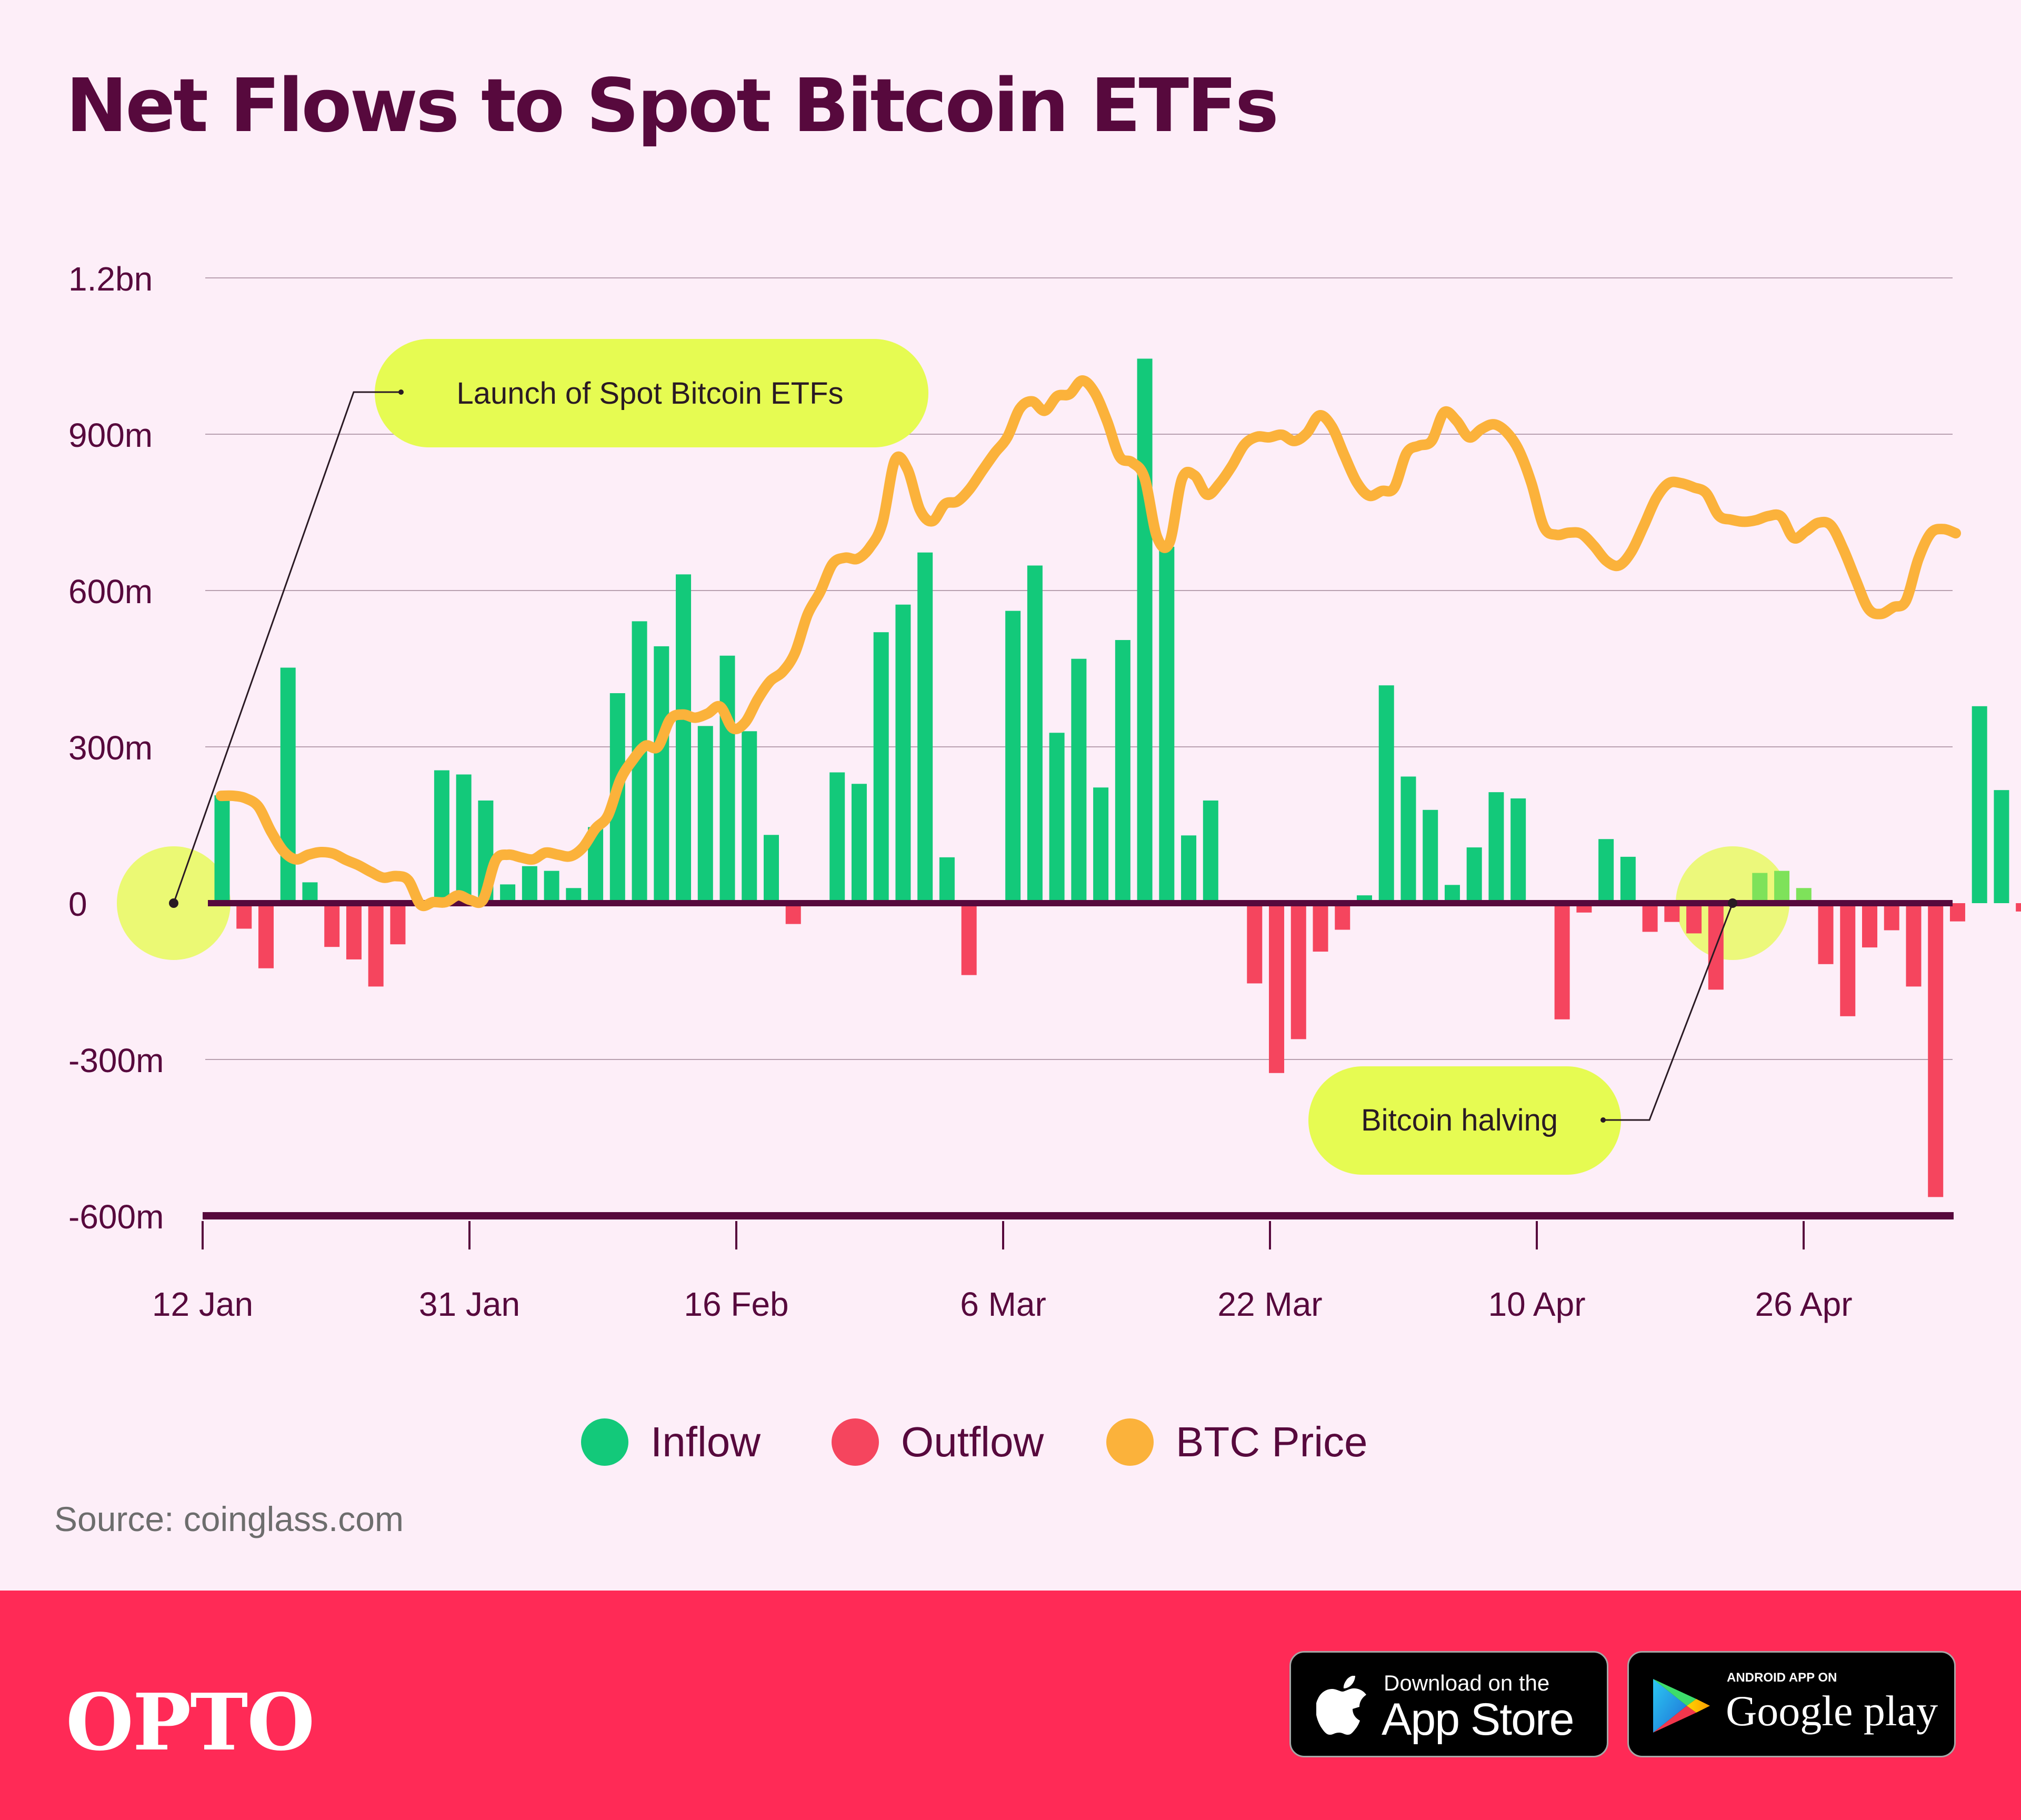 Image resolution: width=2021 pixels, height=1820 pixels. I want to click on x-tick-label: 22 Mar, so click(1269, 1304).